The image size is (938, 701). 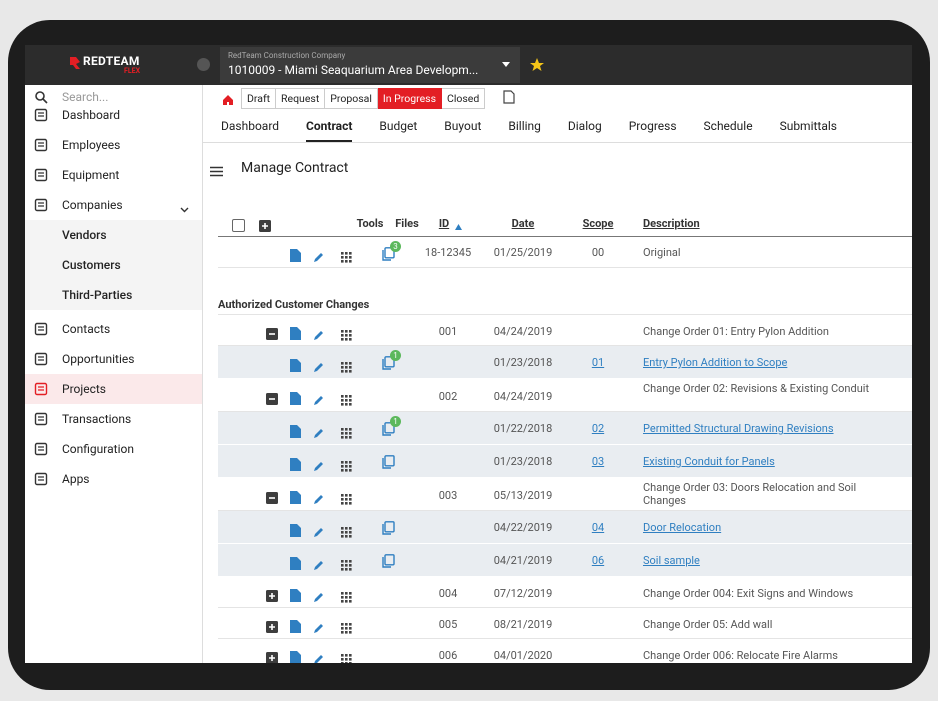 I want to click on tab: Progress, so click(x=652, y=126).